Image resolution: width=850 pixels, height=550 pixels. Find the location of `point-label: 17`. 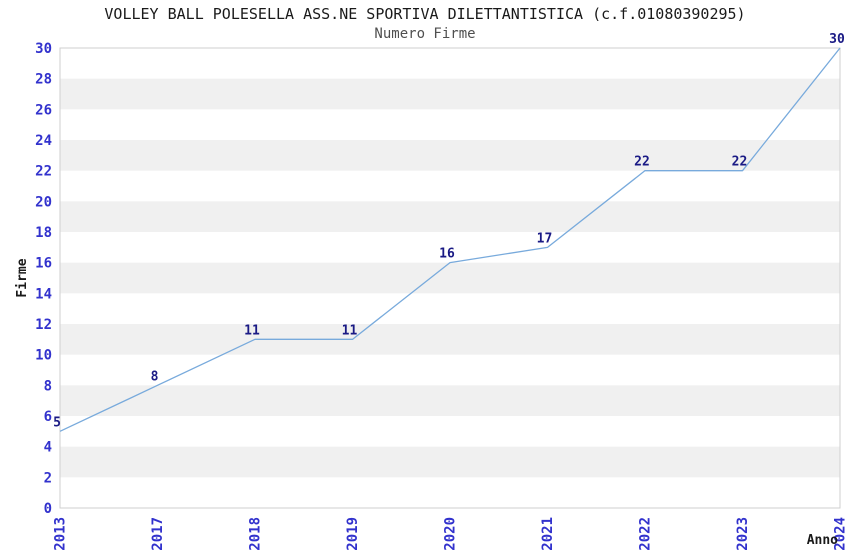

point-label: 17 is located at coordinates (545, 238).